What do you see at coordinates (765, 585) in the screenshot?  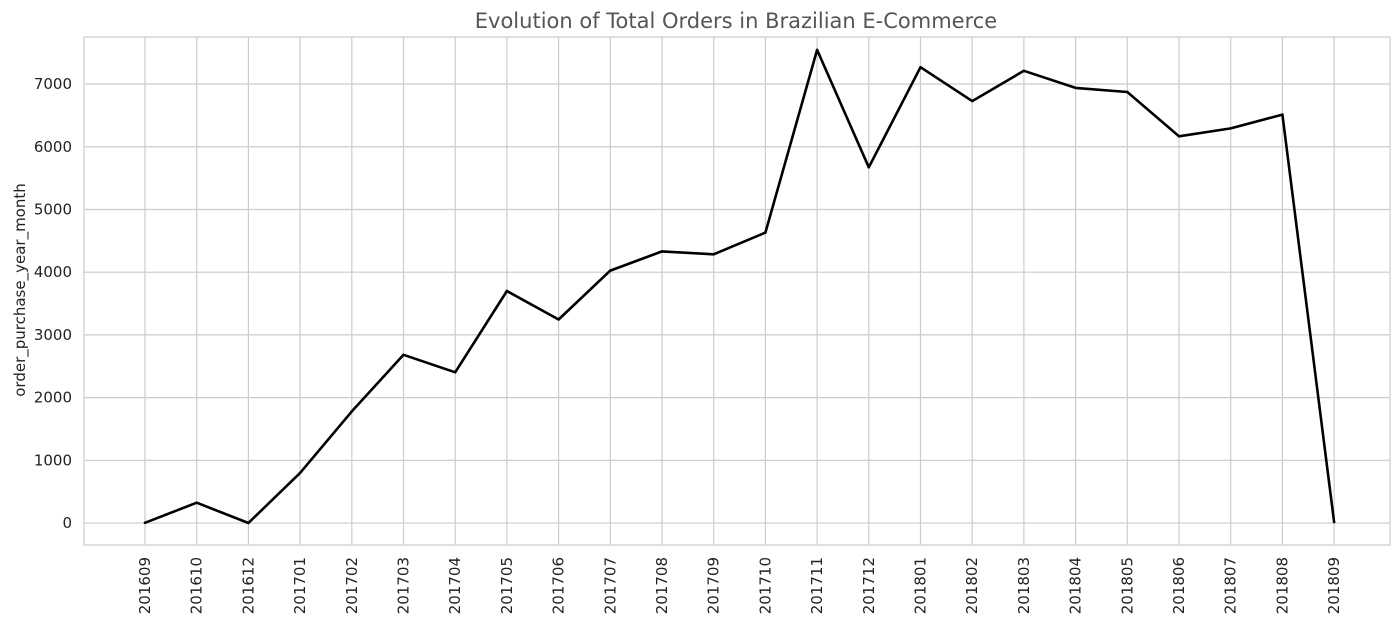 I see `x-tick-label: 201710` at bounding box center [765, 585].